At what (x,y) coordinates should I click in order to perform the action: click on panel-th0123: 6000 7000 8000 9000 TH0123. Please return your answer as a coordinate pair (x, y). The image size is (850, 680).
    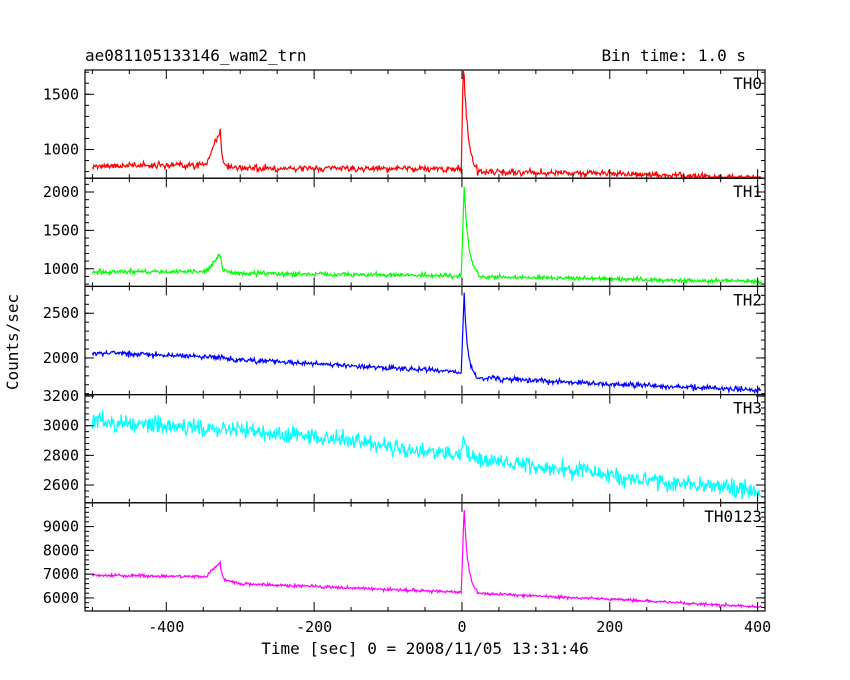
    Looking at the image, I should click on (404, 557).